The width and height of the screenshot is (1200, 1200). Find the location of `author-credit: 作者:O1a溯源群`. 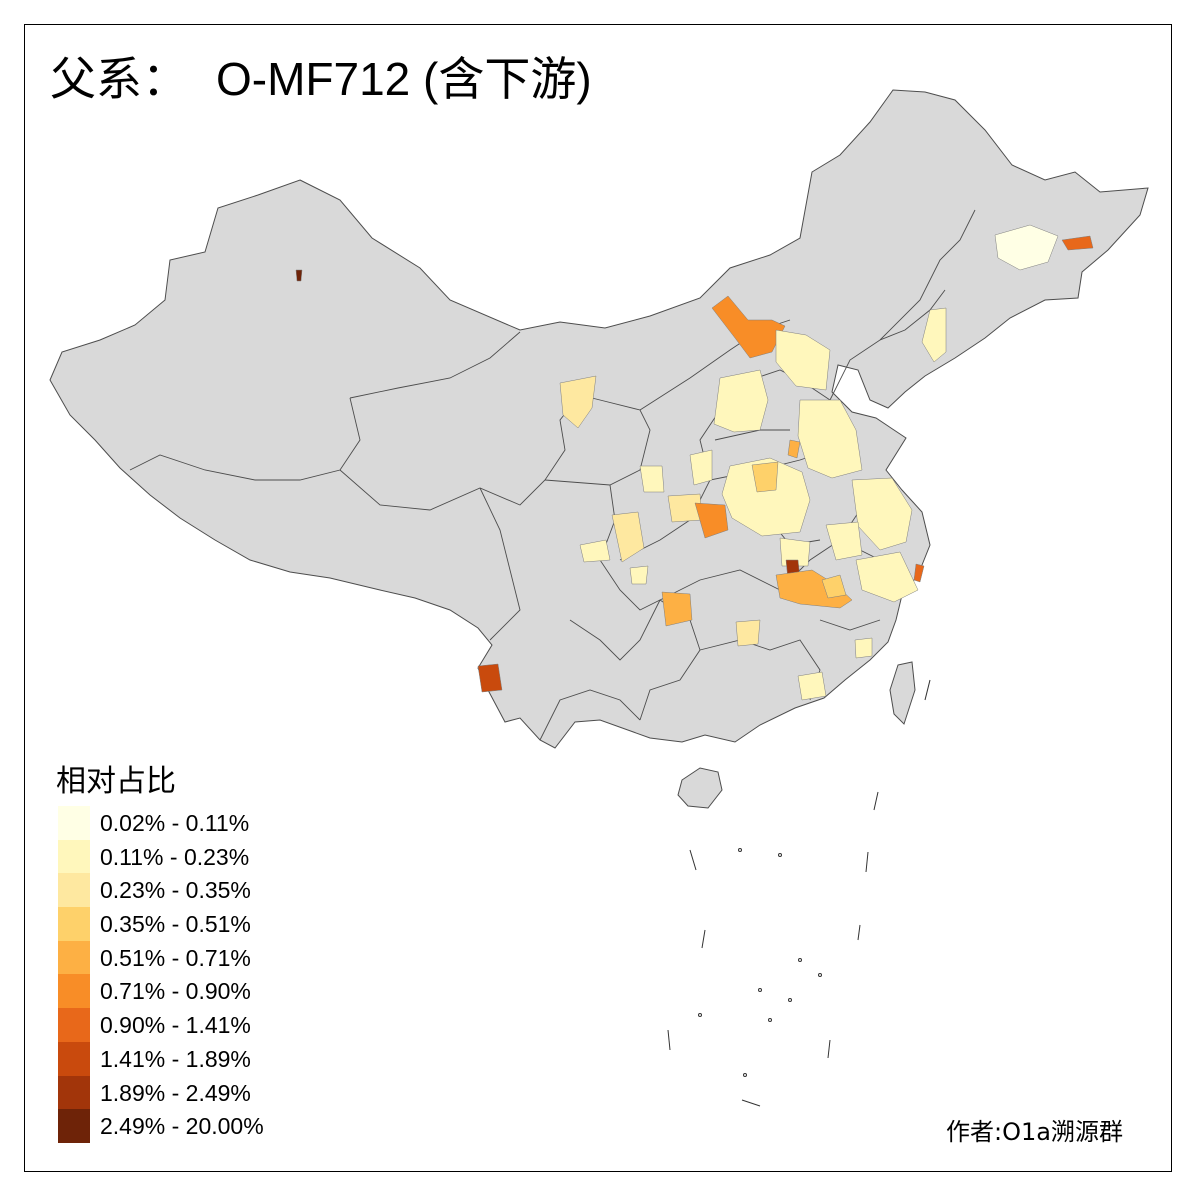

author-credit: 作者:O1a溯源群 is located at coordinates (1034, 1132).